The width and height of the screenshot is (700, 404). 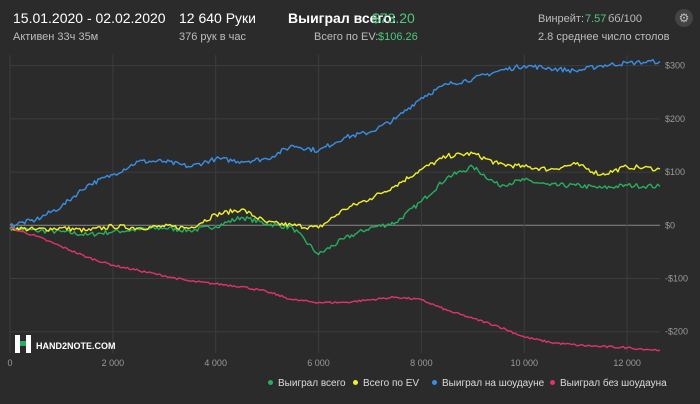 What do you see at coordinates (613, 383) in the screenshot?
I see `legend-label-non-showdown: Выиграл без шоудауна` at bounding box center [613, 383].